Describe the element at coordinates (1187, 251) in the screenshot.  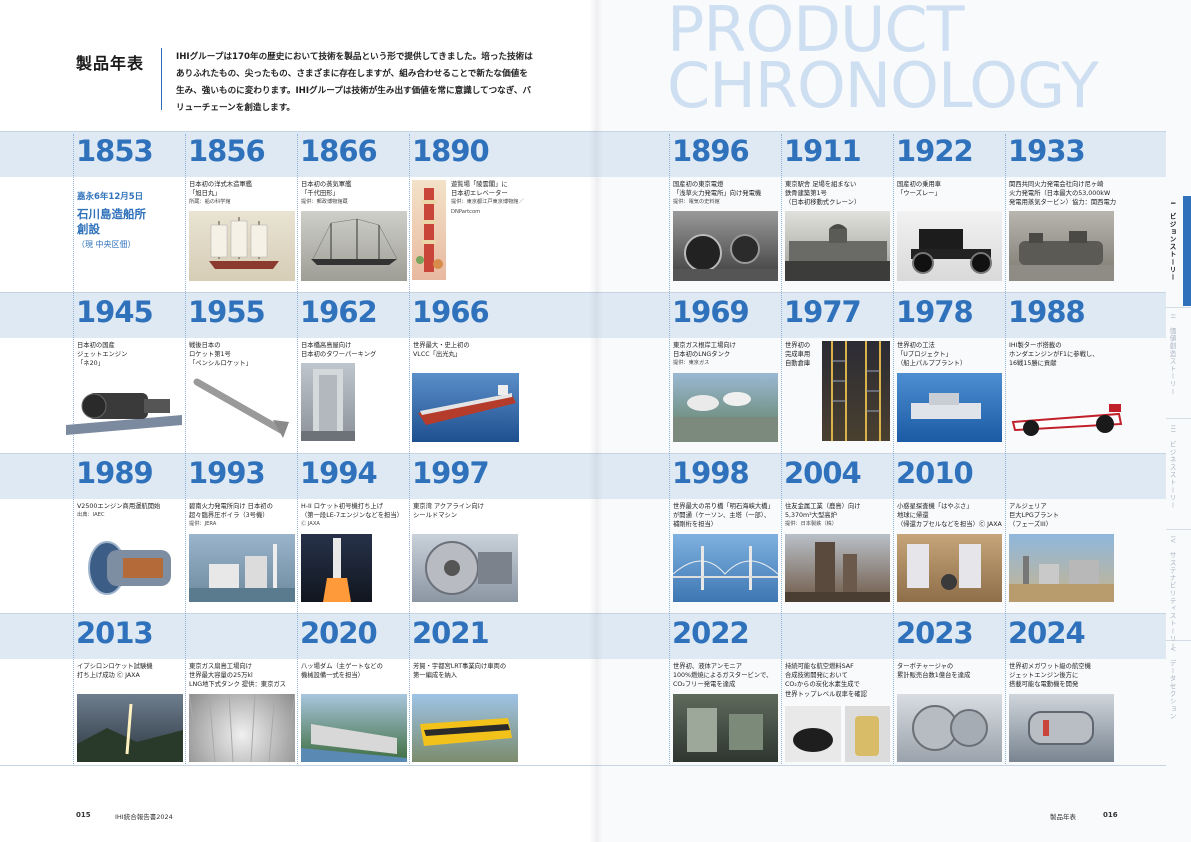
I see `active-tab-indicator` at that location.